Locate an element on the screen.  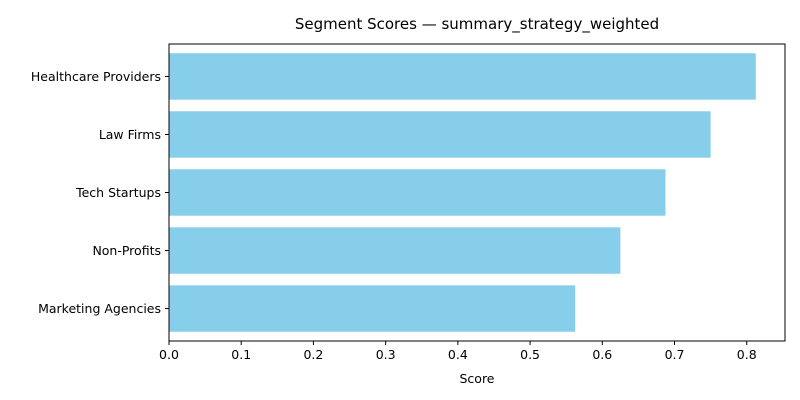
x-tick-label: 0.6 is located at coordinates (602, 354).